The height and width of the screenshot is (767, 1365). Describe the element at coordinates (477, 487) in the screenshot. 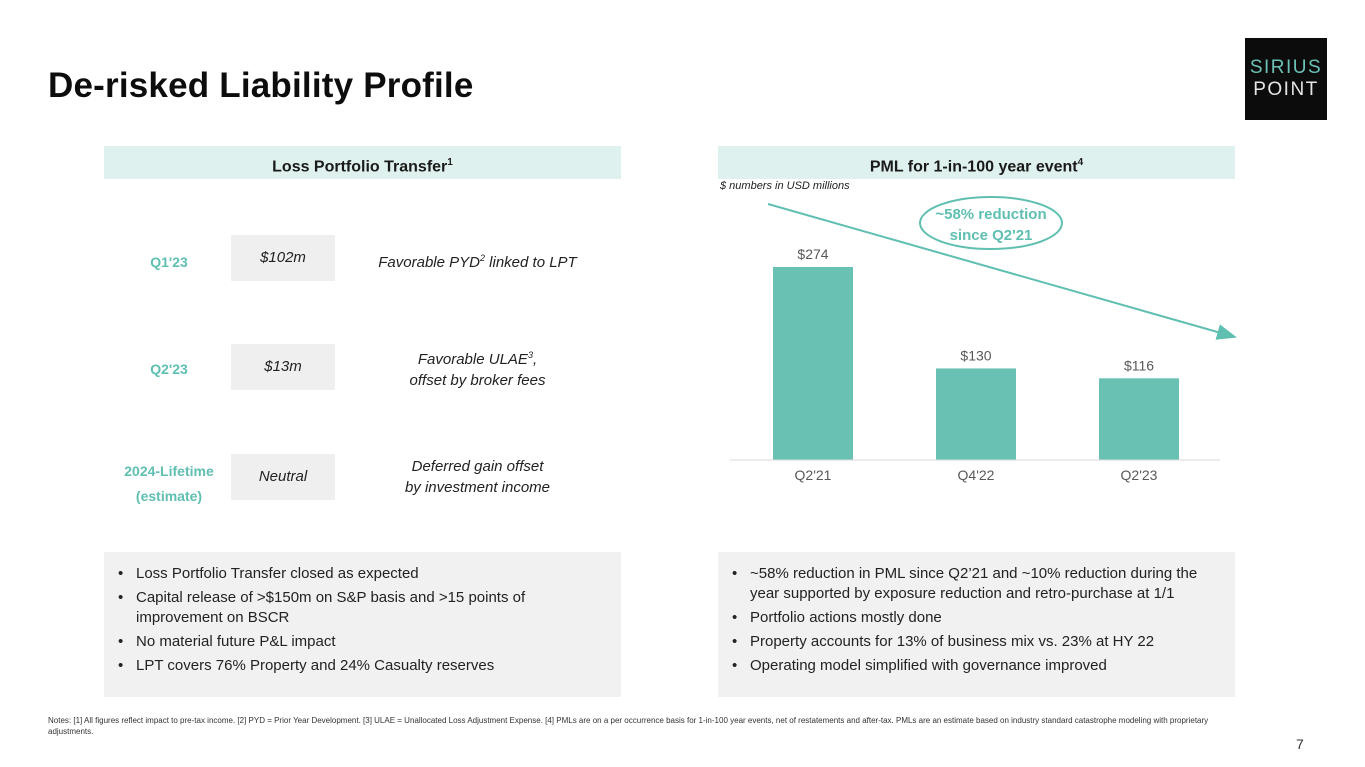

I see `desc-text-line2: by investment income` at that location.